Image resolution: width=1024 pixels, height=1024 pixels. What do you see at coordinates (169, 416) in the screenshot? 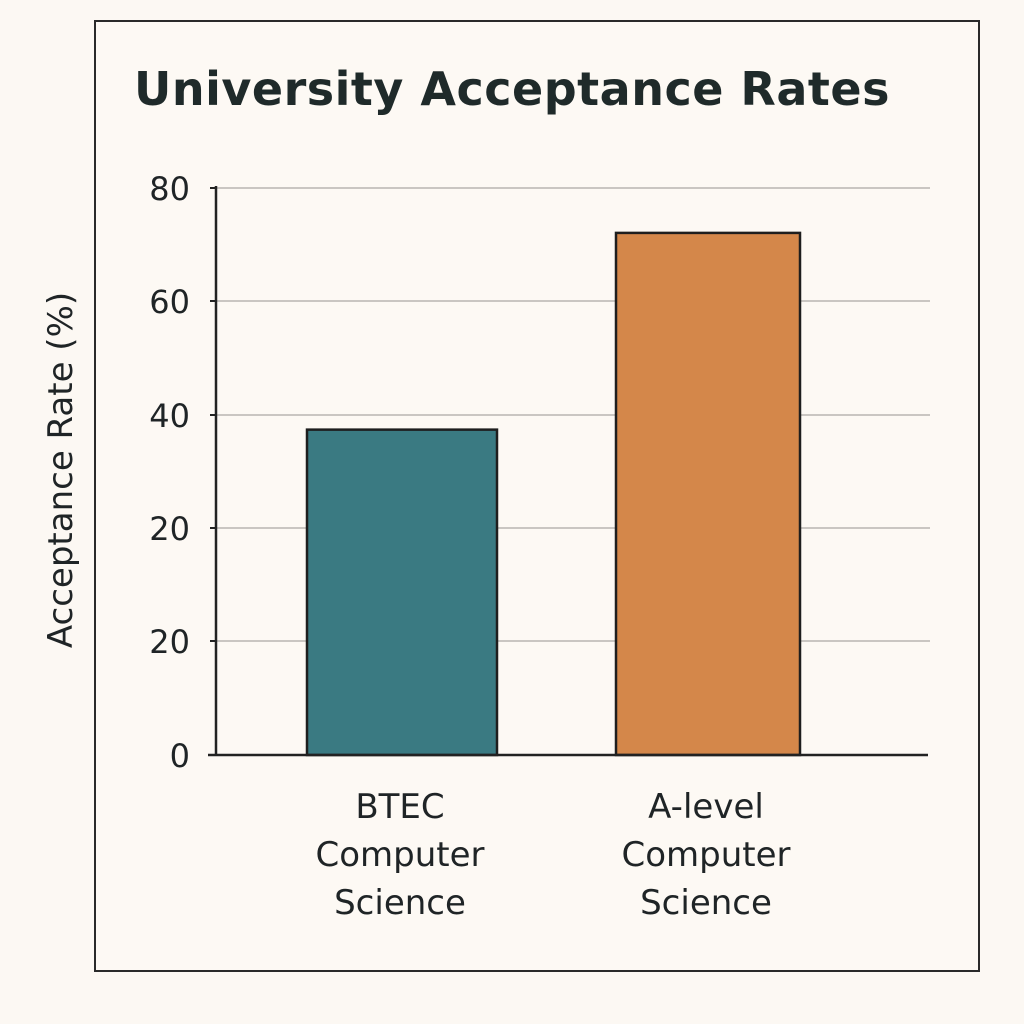
I see `y-tick-label: 40` at bounding box center [169, 416].